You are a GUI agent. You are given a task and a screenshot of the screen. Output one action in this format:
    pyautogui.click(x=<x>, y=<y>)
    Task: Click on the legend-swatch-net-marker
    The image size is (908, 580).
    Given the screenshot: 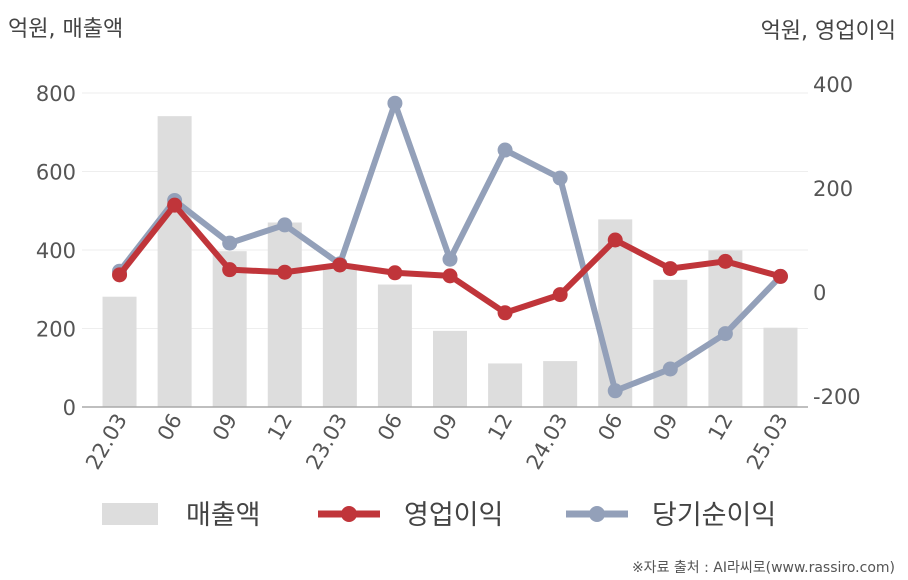 What is the action you would take?
    pyautogui.click(x=597, y=514)
    